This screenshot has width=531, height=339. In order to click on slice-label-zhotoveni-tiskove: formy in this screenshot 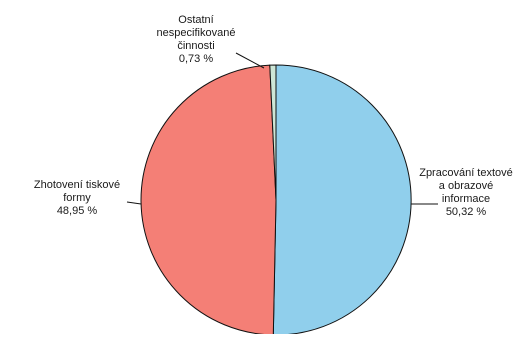, I will do `click(77, 198)`.